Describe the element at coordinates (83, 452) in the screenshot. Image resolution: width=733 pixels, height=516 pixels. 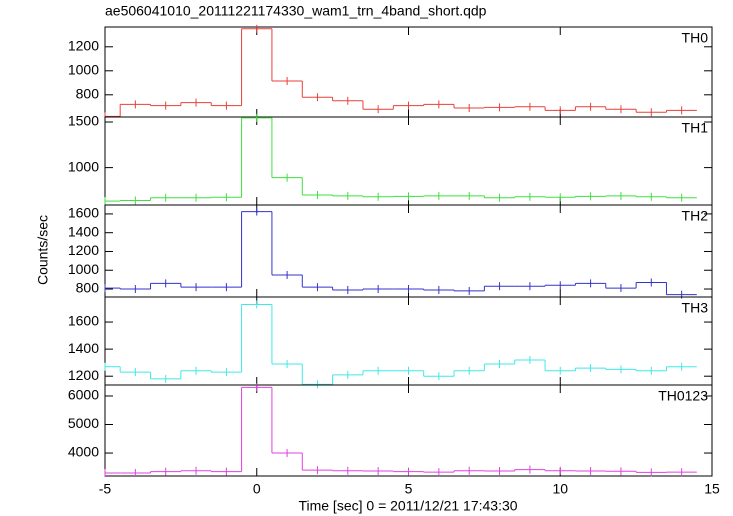
I see `y-tick-label: 4000` at that location.